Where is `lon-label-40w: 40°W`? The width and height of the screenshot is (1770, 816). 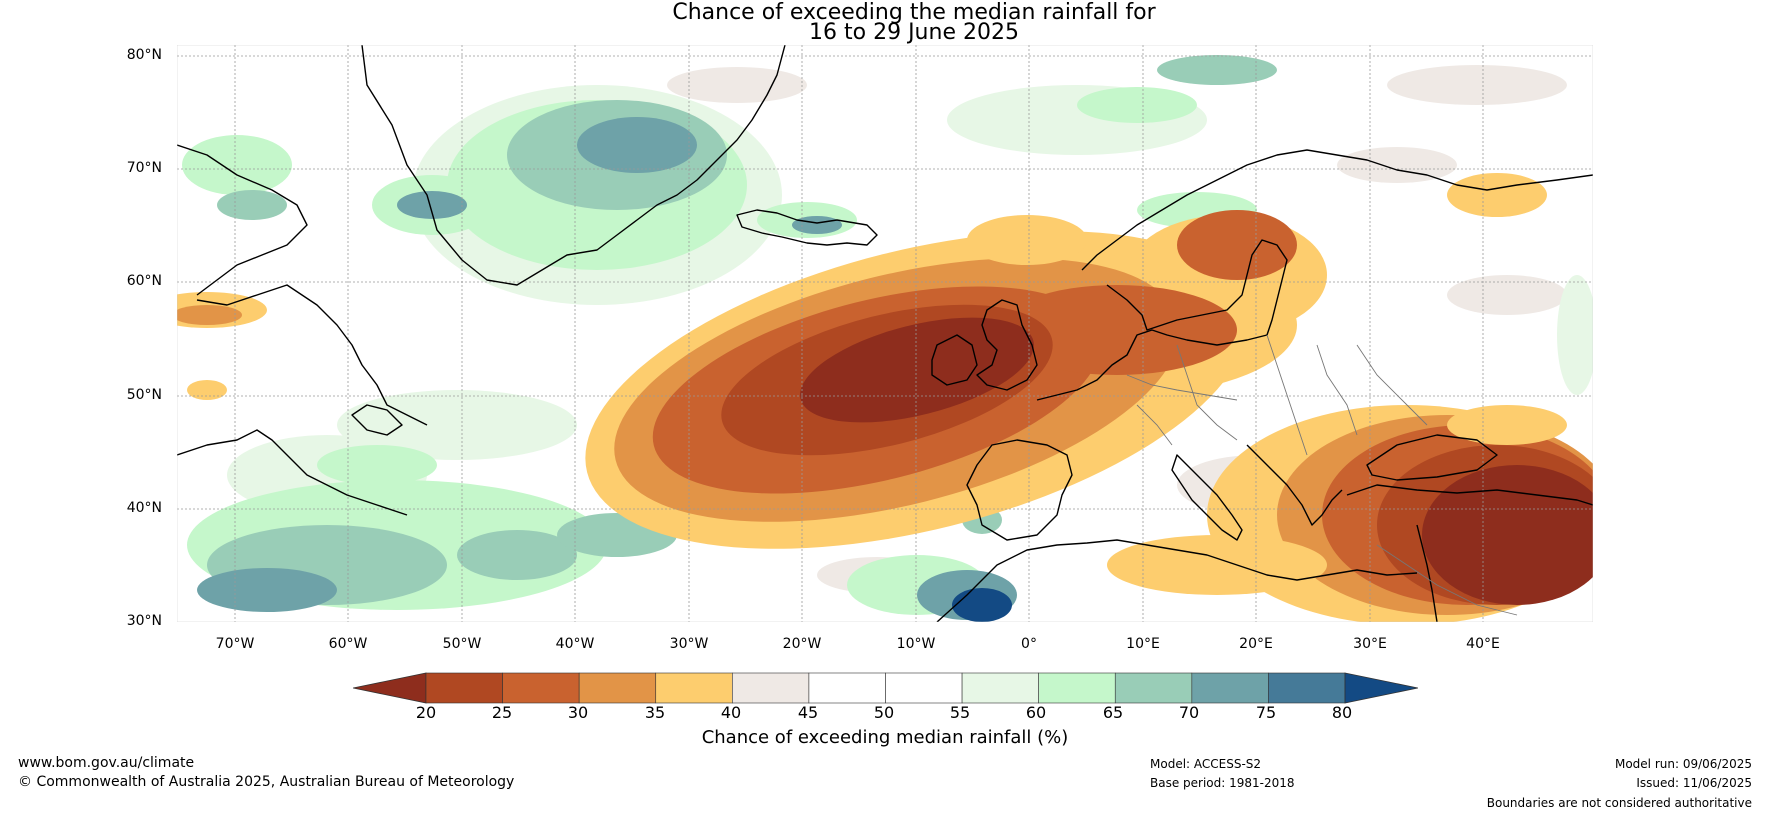 lon-label-40w: 40°W is located at coordinates (575, 644).